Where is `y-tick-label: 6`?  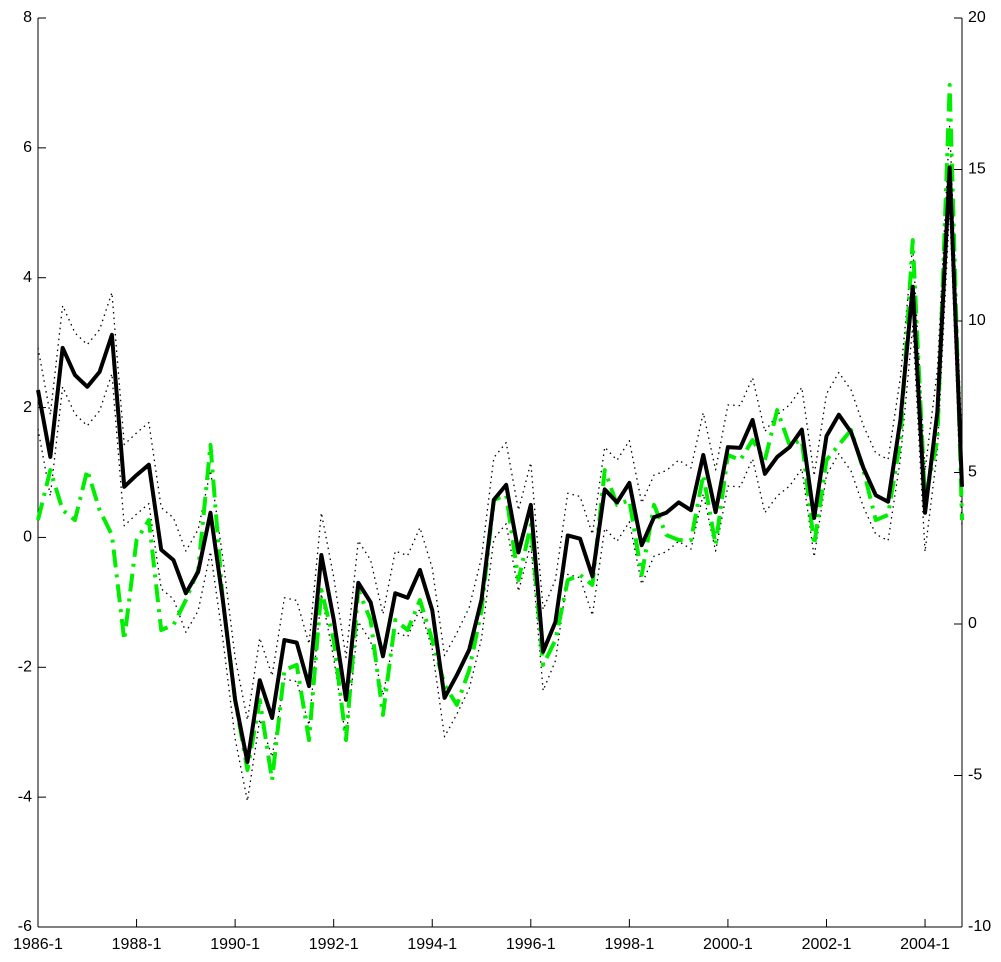
y-tick-label: 6 is located at coordinates (27, 147).